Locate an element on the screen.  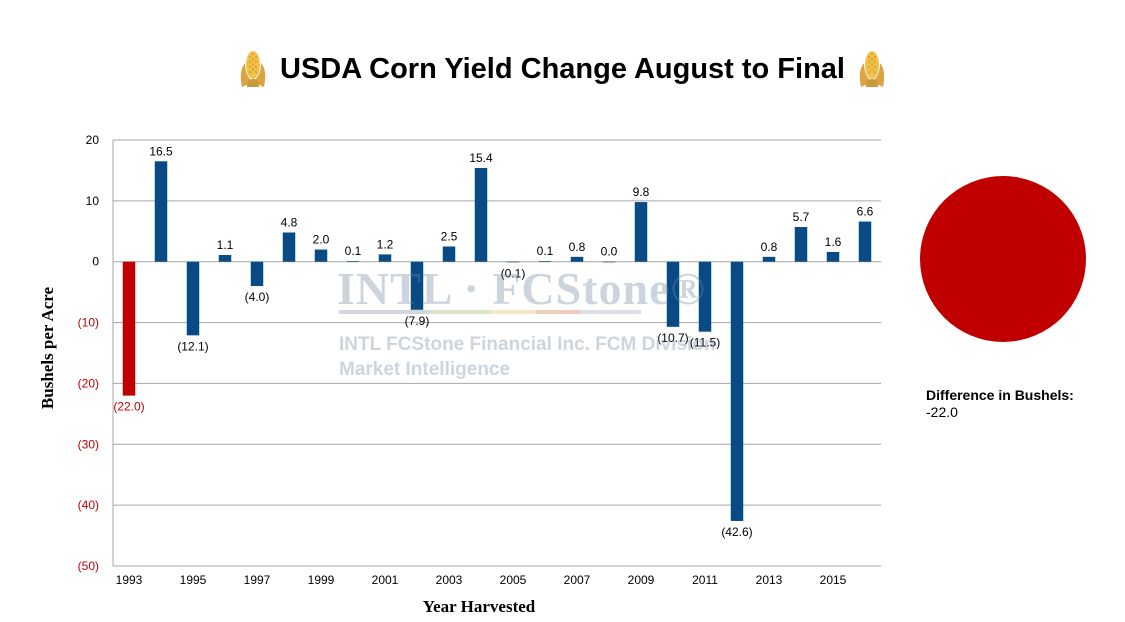
difference-value: -22.0 is located at coordinates (942, 412).